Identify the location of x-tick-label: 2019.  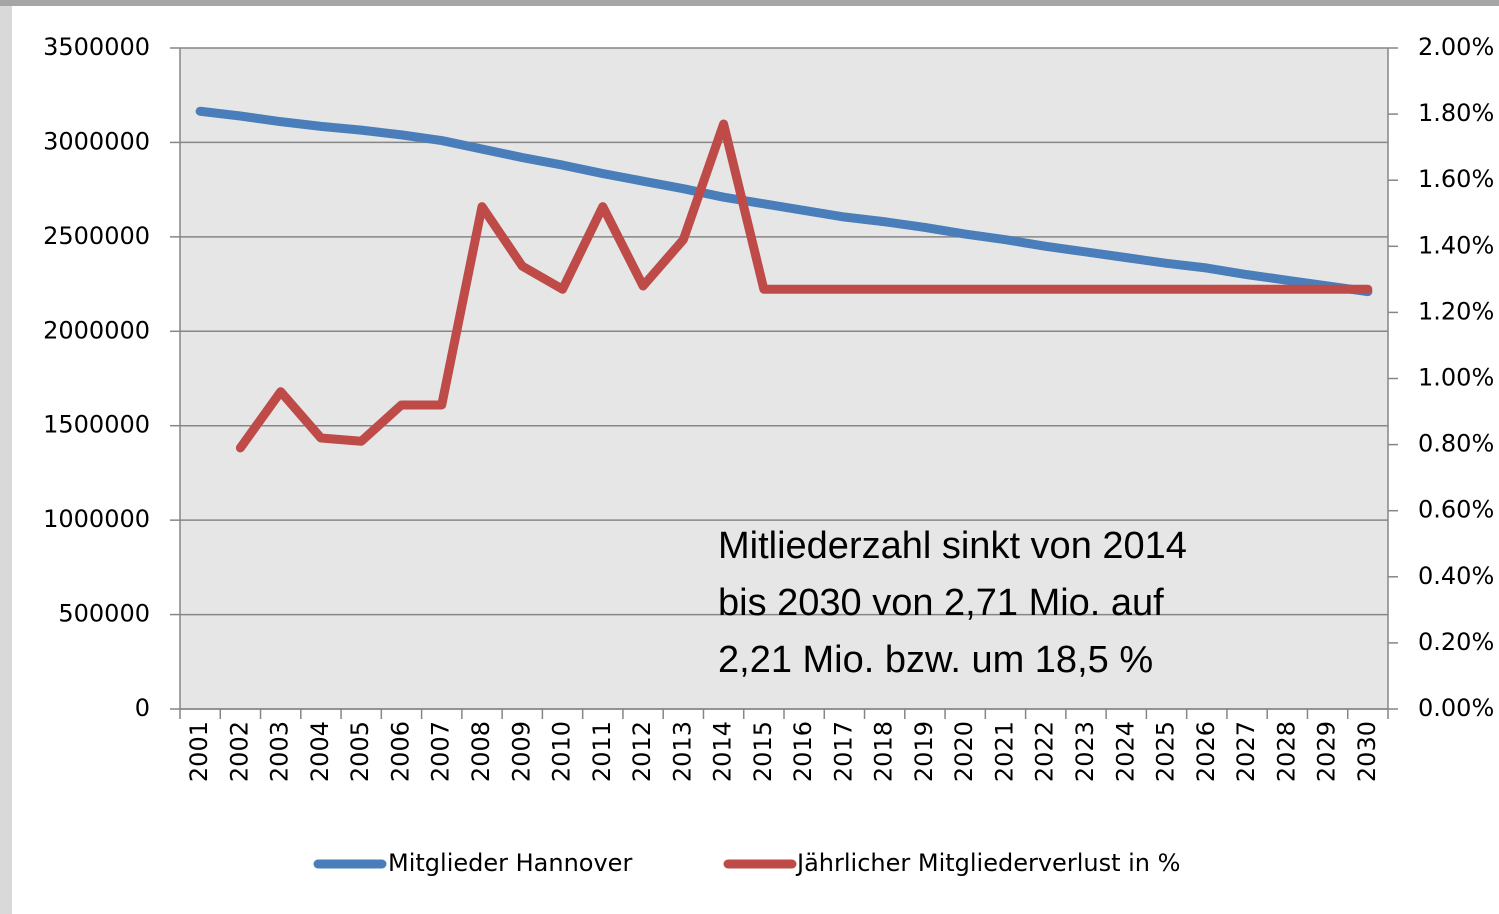
(924, 751).